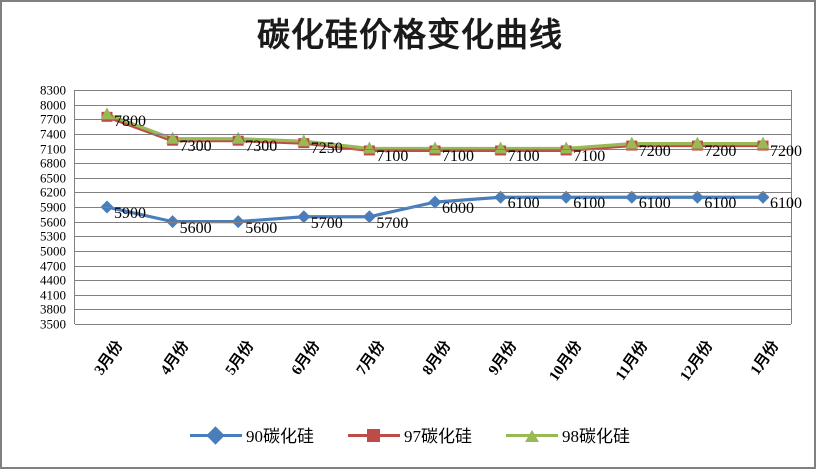 Image resolution: width=816 pixels, height=469 pixels. What do you see at coordinates (596, 436) in the screenshot?
I see `legend-label: 98碳化硅` at bounding box center [596, 436].